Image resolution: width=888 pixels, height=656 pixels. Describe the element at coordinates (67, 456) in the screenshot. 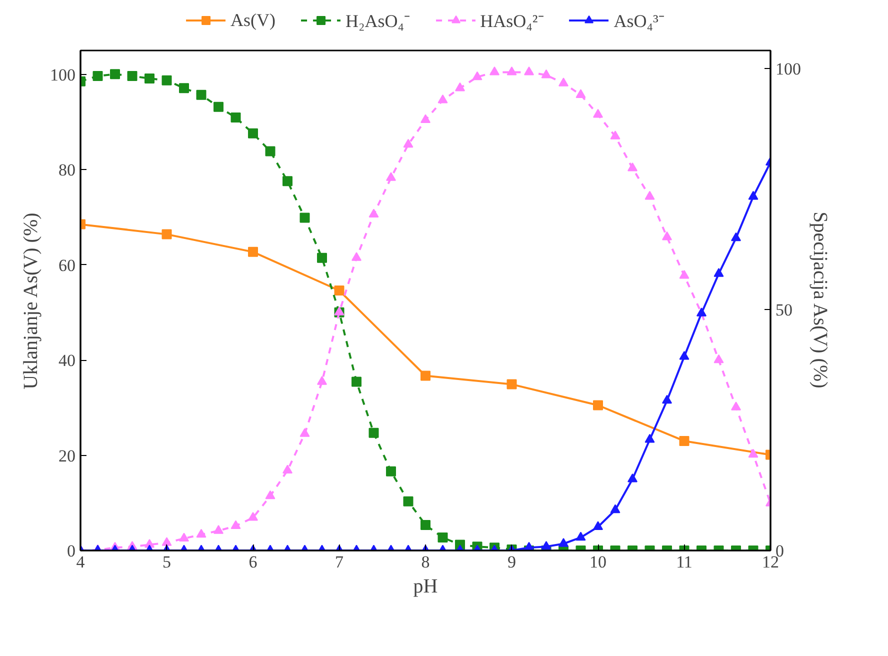

I see `y-tick-label: 20` at that location.